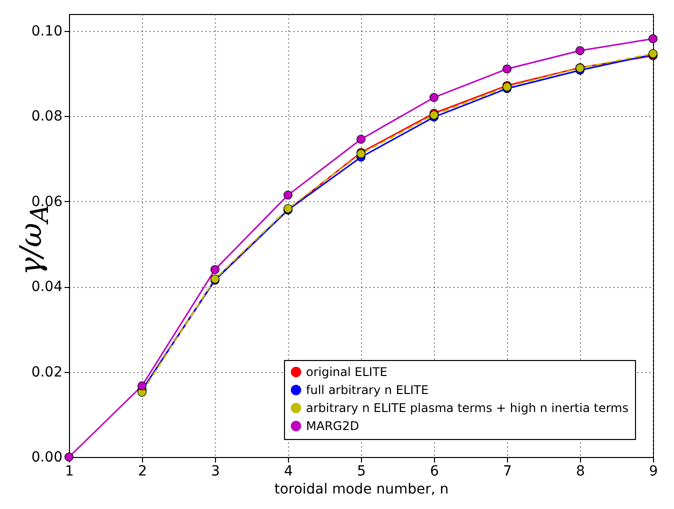 This screenshot has width=674, height=509. Describe the element at coordinates (580, 472) in the screenshot. I see `x-tick-label: 8` at that location.